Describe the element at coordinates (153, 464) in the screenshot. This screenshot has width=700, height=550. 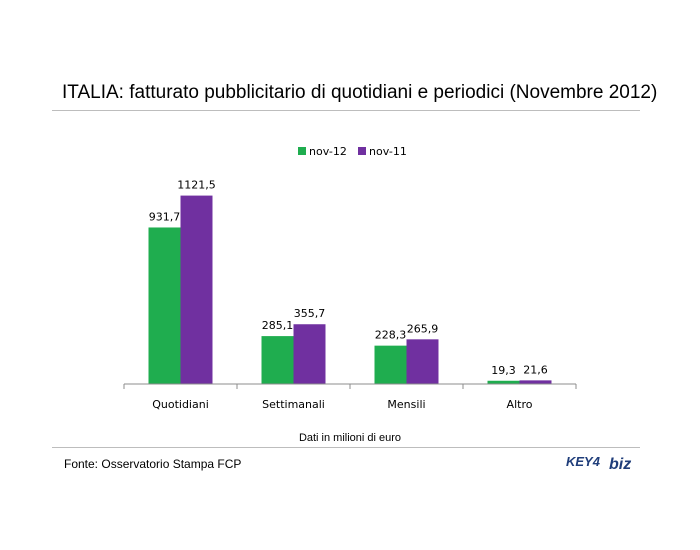
I see `source-note: Fonte: Osservatorio Stampa FCP` at that location.